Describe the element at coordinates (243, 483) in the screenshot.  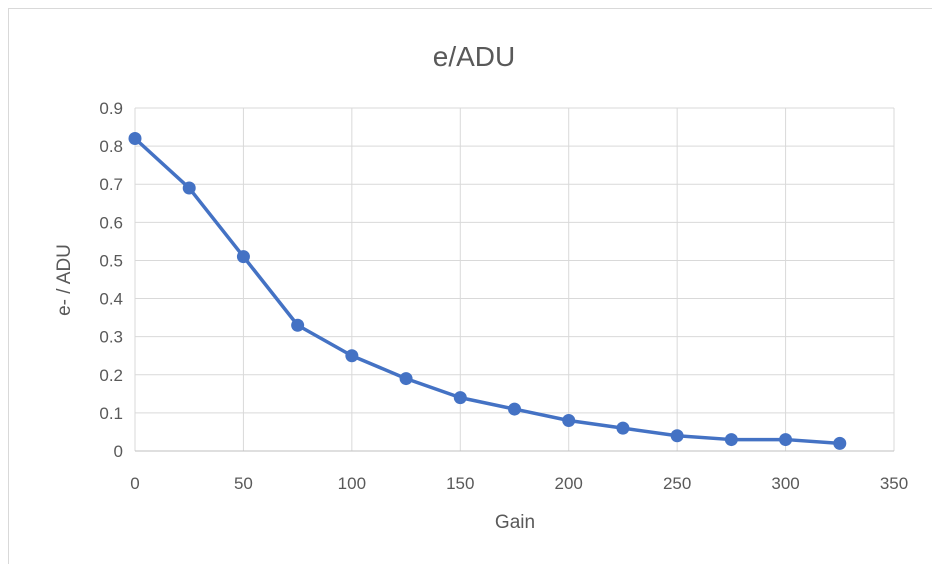
I see `x-tick-label: 50` at that location.